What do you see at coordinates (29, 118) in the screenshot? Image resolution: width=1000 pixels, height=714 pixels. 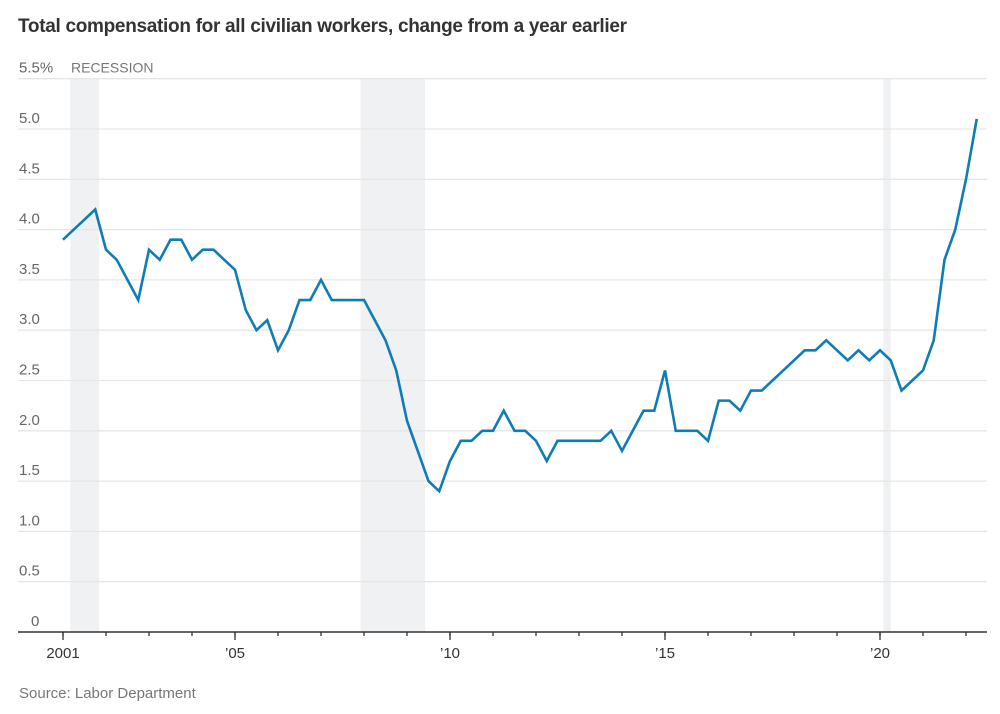 I see `y-tick-label: 5.0` at bounding box center [29, 118].